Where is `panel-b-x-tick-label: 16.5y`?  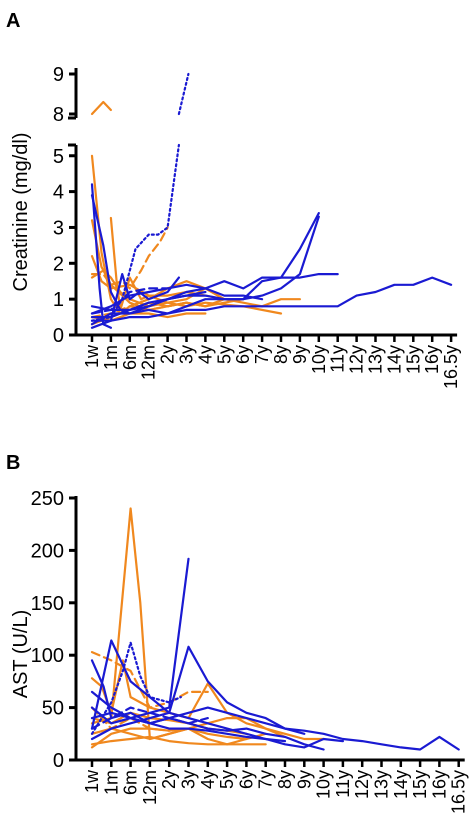
panel-b-x-tick-label: 16.5y is located at coordinates (459, 792).